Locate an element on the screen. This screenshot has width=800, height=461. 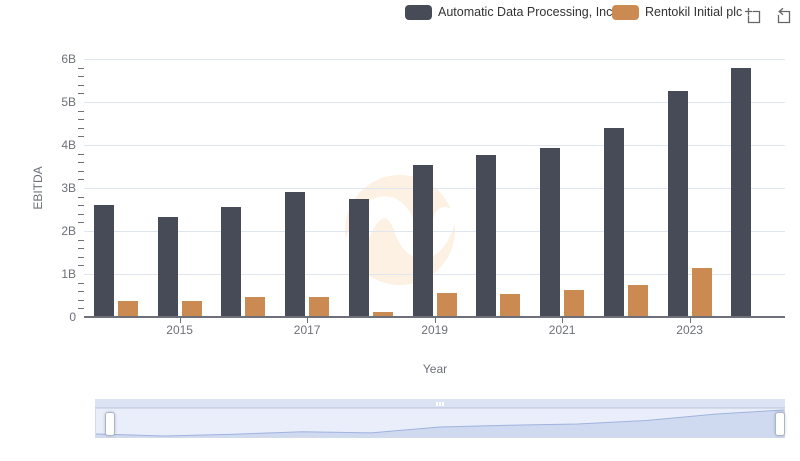
x-tick-2015 is located at coordinates (180, 320).